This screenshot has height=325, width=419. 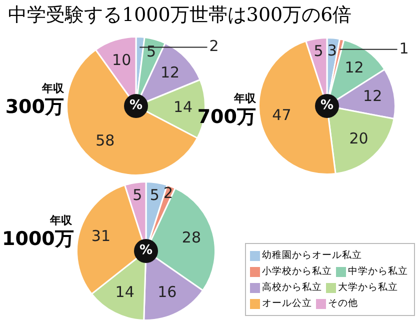 What do you see at coordinates (214, 46) in the screenshot?
I see `data-label: 2` at bounding box center [214, 46].